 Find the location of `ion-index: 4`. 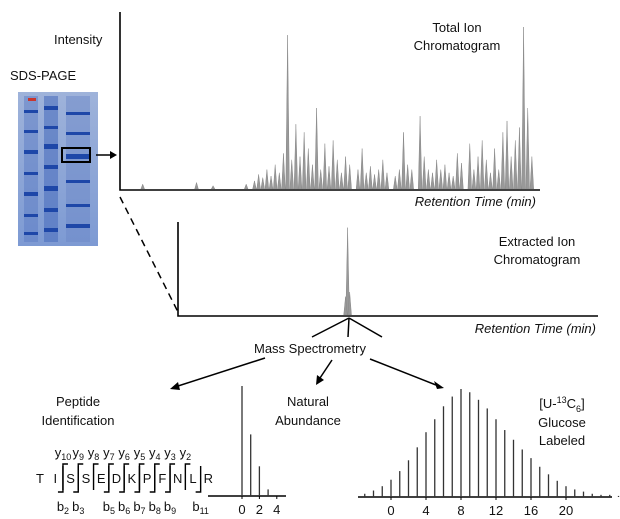

ion-index: 4 is located at coordinates (157, 457).